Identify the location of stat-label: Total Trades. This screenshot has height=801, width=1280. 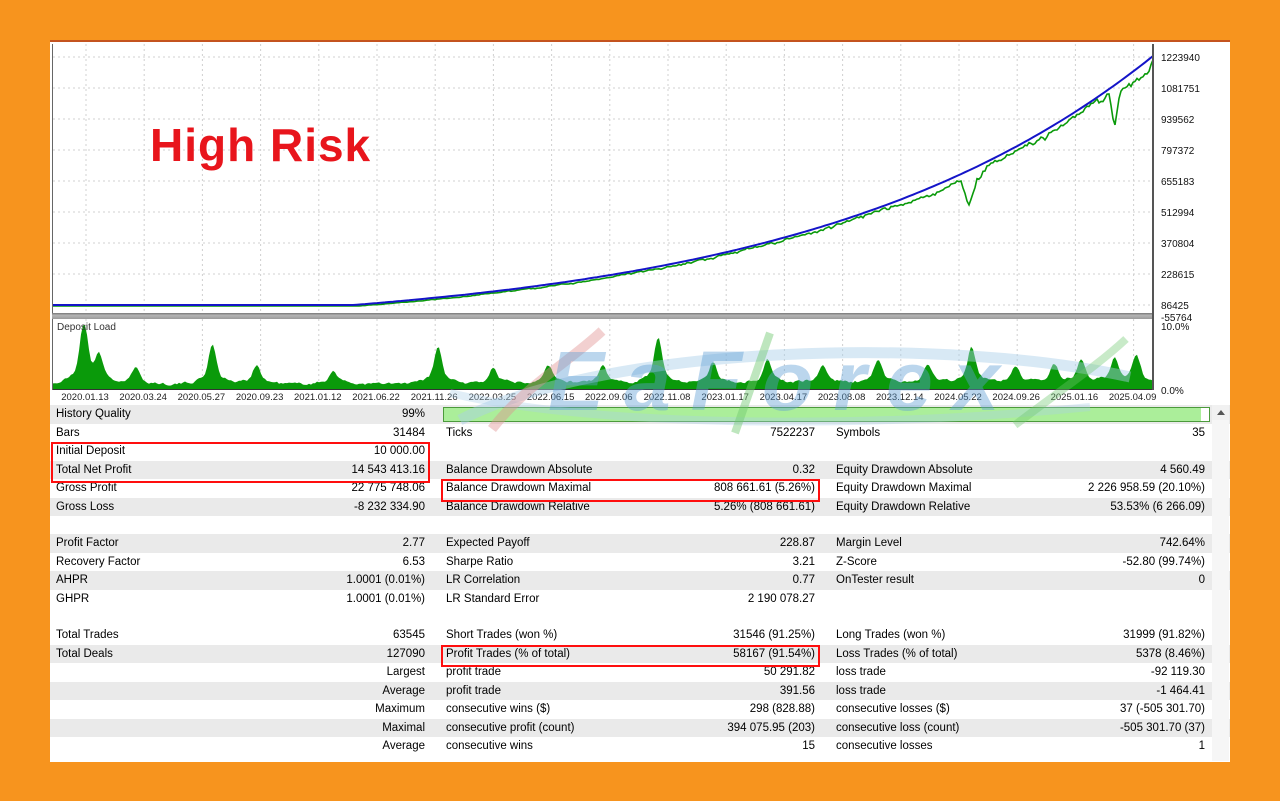
(87, 635).